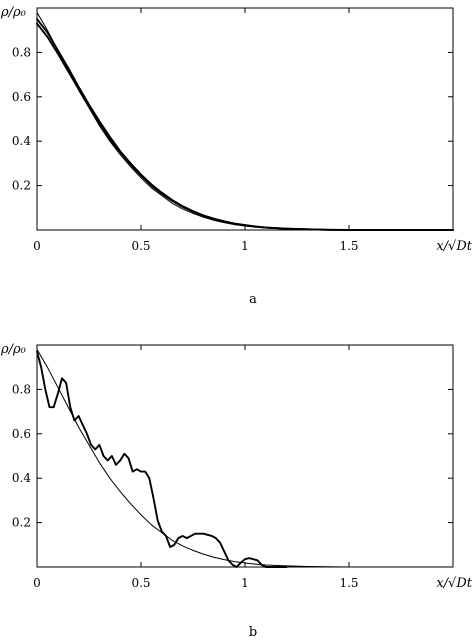  I want to click on panel-label: b, so click(253, 632).